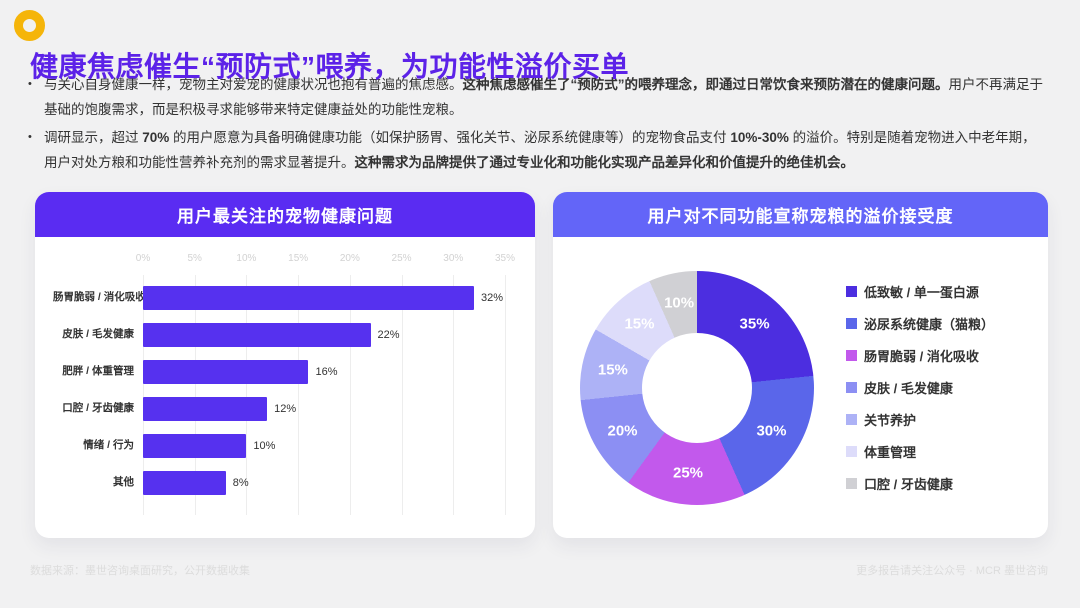 The image size is (1080, 608). Describe the element at coordinates (324, 408) in the screenshot. I see `bar-track: 12%` at that location.